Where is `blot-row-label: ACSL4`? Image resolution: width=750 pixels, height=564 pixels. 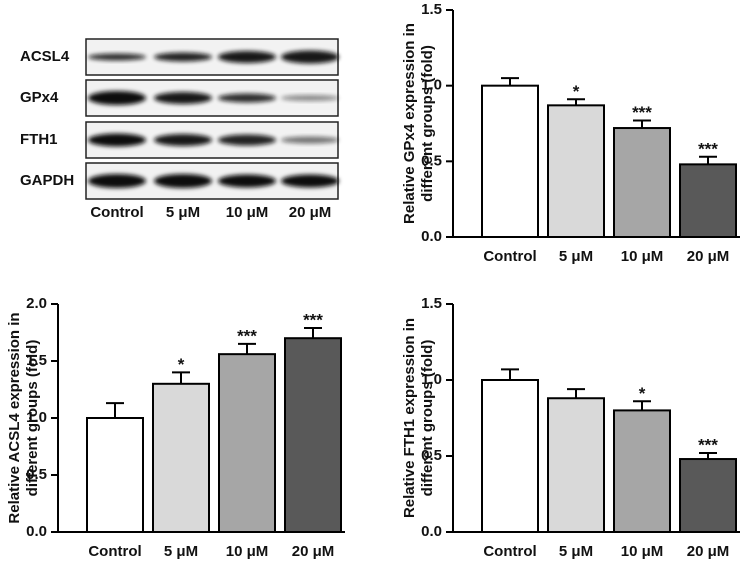
blot-row-label: ACSL4 is located at coordinates (45, 56).